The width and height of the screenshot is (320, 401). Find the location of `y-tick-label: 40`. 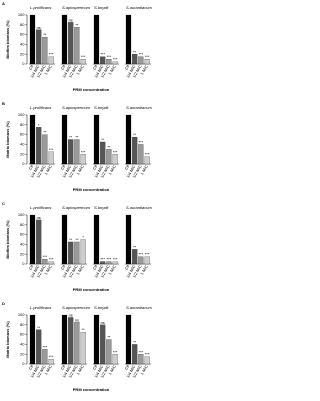

y-tick-label: 40 is located at coordinates (22, 243).